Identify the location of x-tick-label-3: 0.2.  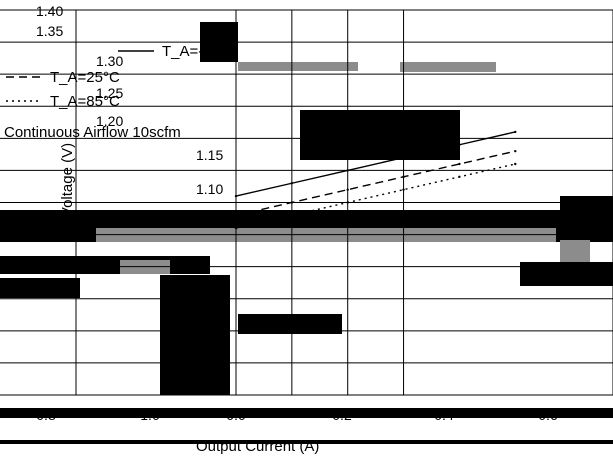
(342, 415).